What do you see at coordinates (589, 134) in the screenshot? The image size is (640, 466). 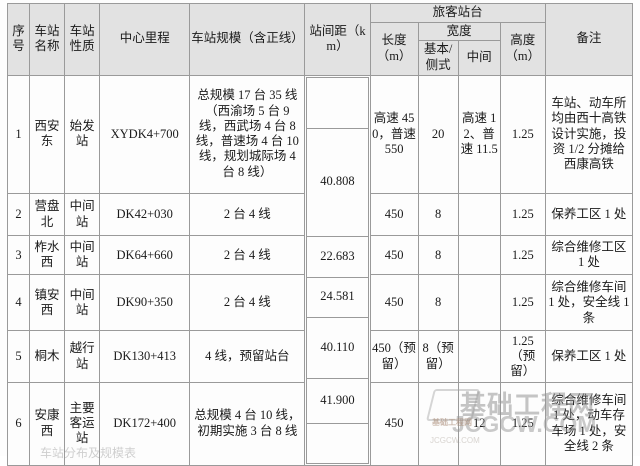 I see `cell-remark: 车站、动车所均由西十高铁设计实施，投资 1/2 分摊给西康高铁` at bounding box center [589, 134].